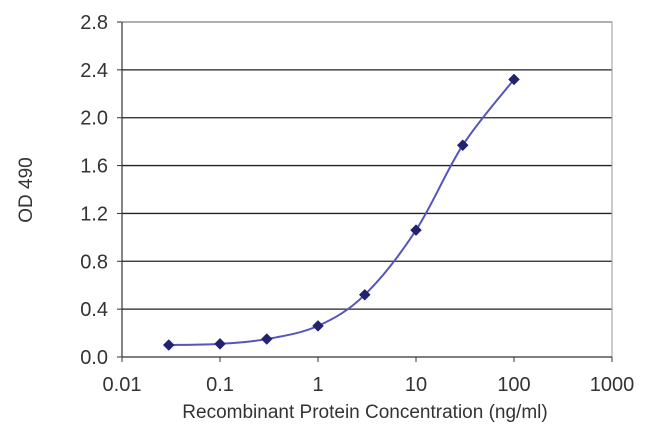 This screenshot has height=440, width=650. I want to click on x-tick-label: 1, so click(317, 385).